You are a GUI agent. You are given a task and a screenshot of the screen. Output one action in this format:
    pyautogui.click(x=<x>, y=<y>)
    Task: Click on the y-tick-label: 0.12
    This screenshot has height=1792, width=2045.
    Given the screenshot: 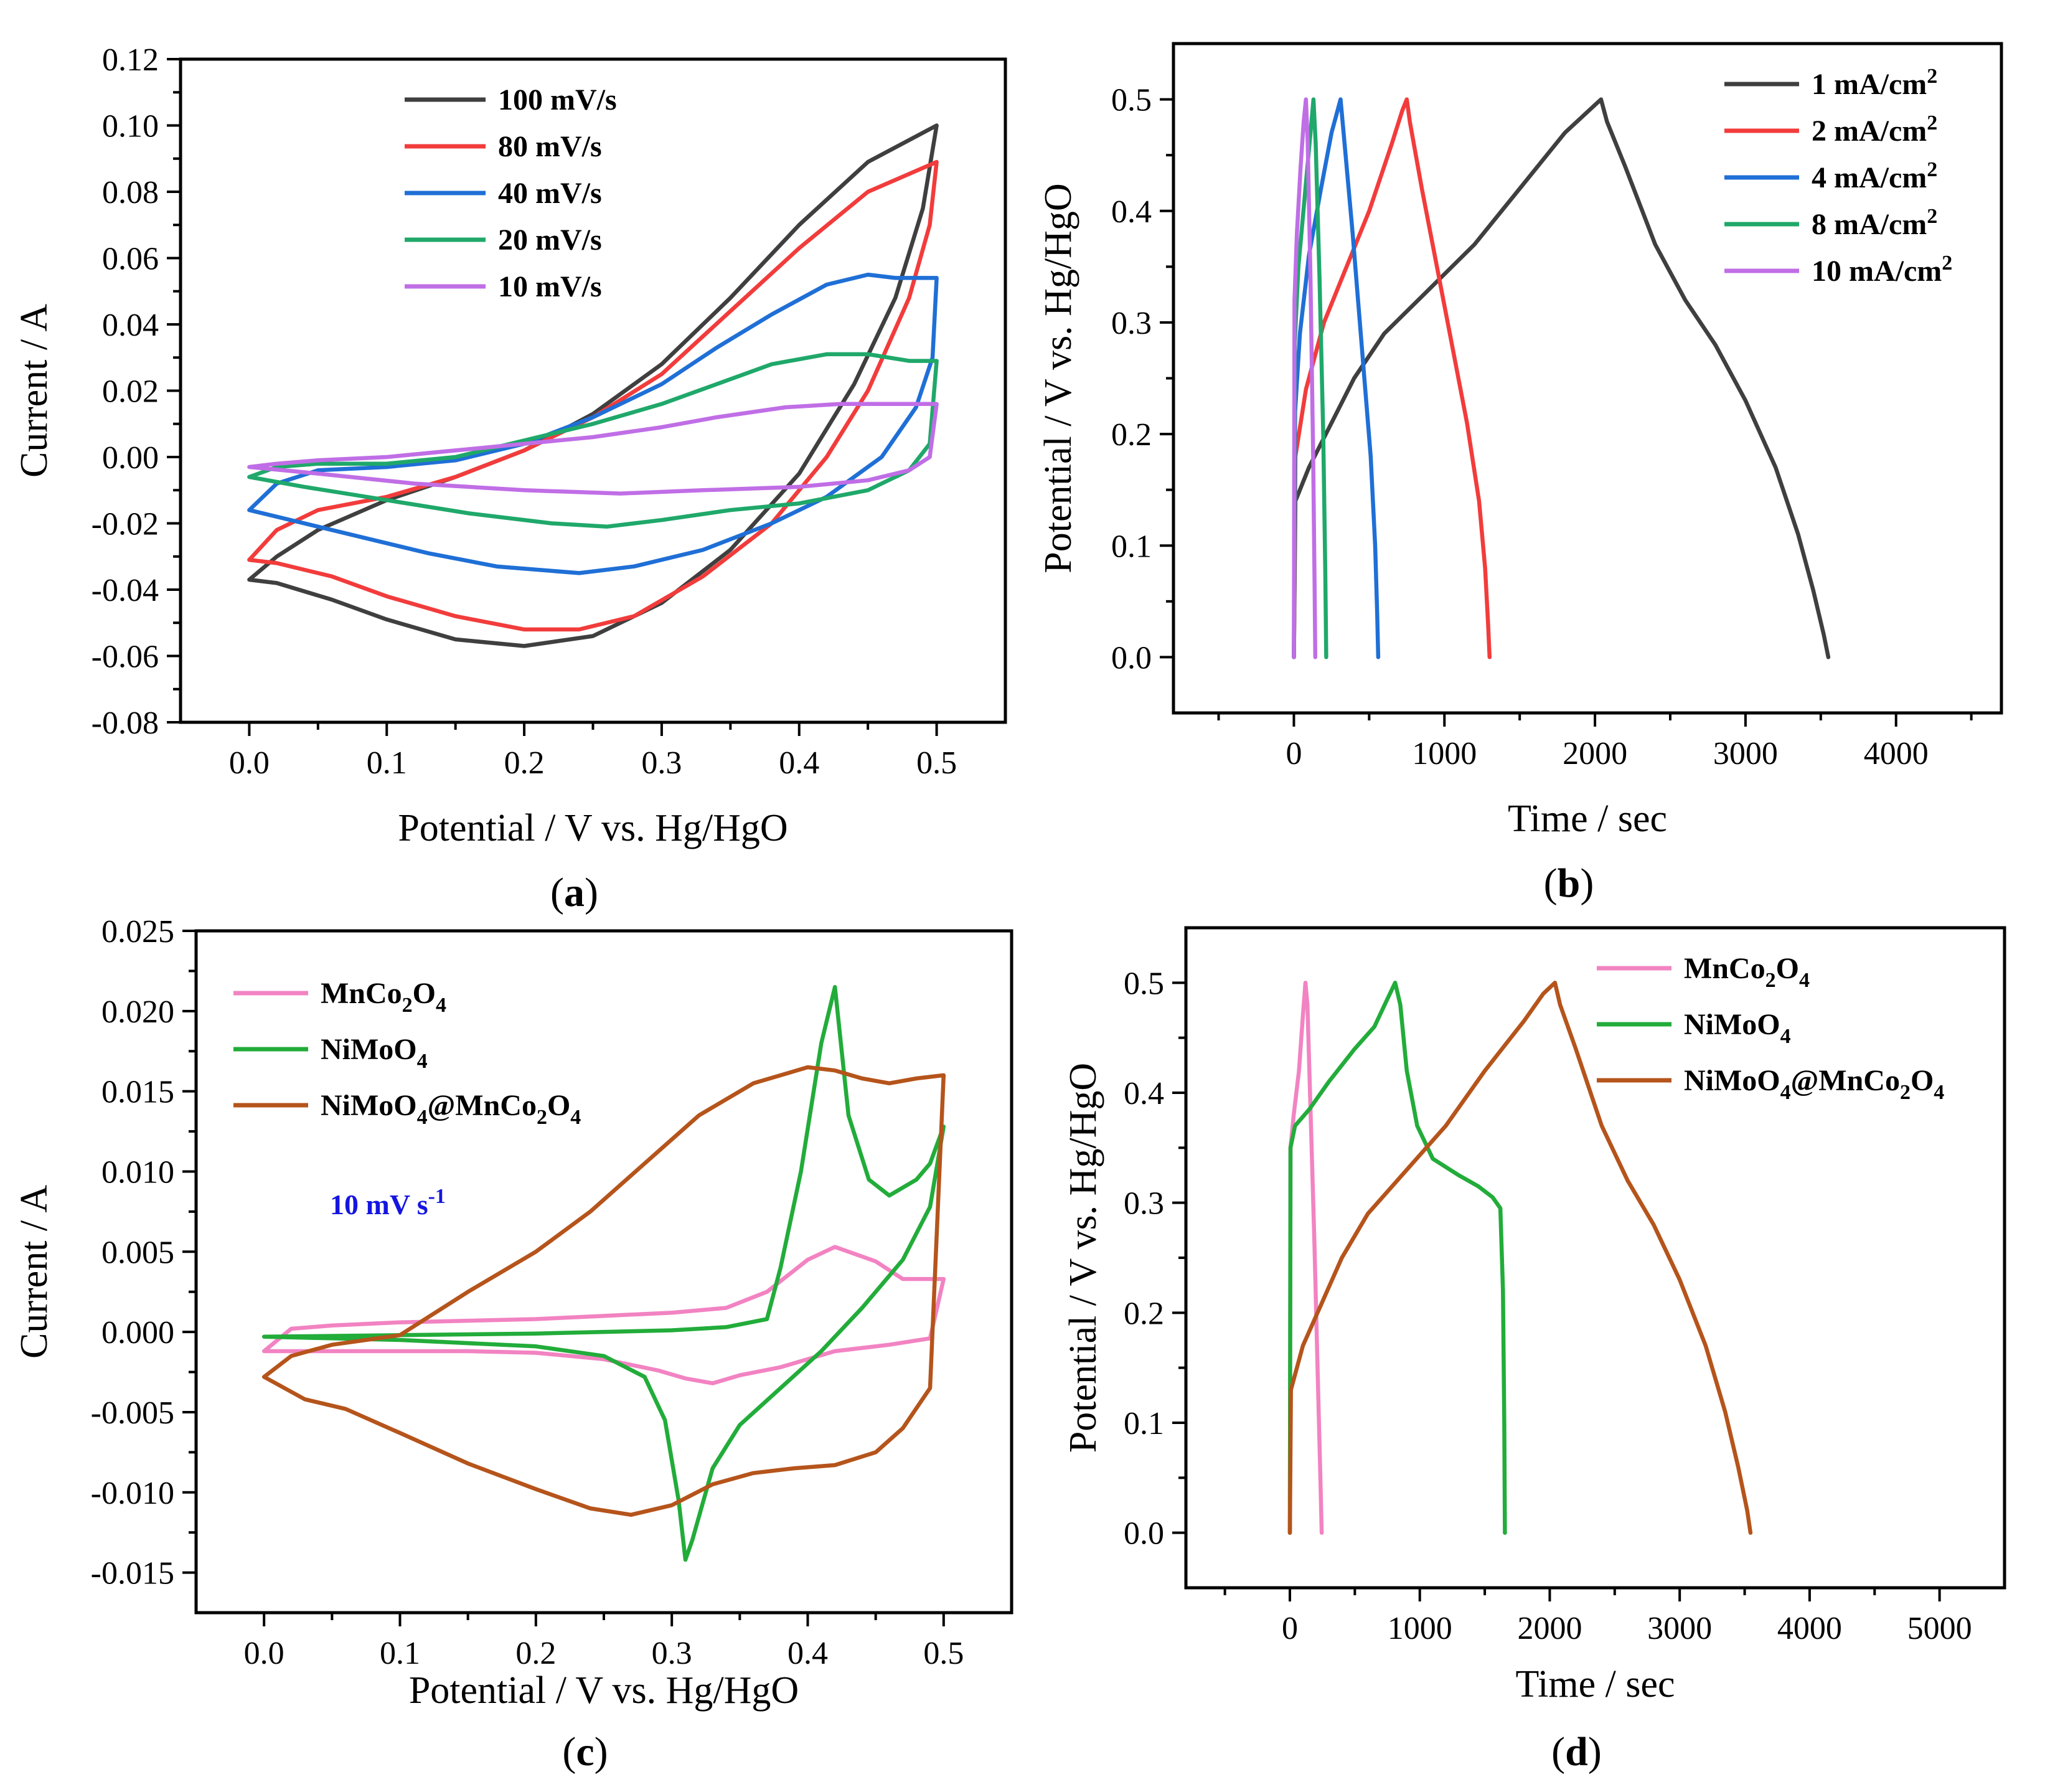 What is the action you would take?
    pyautogui.click(x=130, y=60)
    